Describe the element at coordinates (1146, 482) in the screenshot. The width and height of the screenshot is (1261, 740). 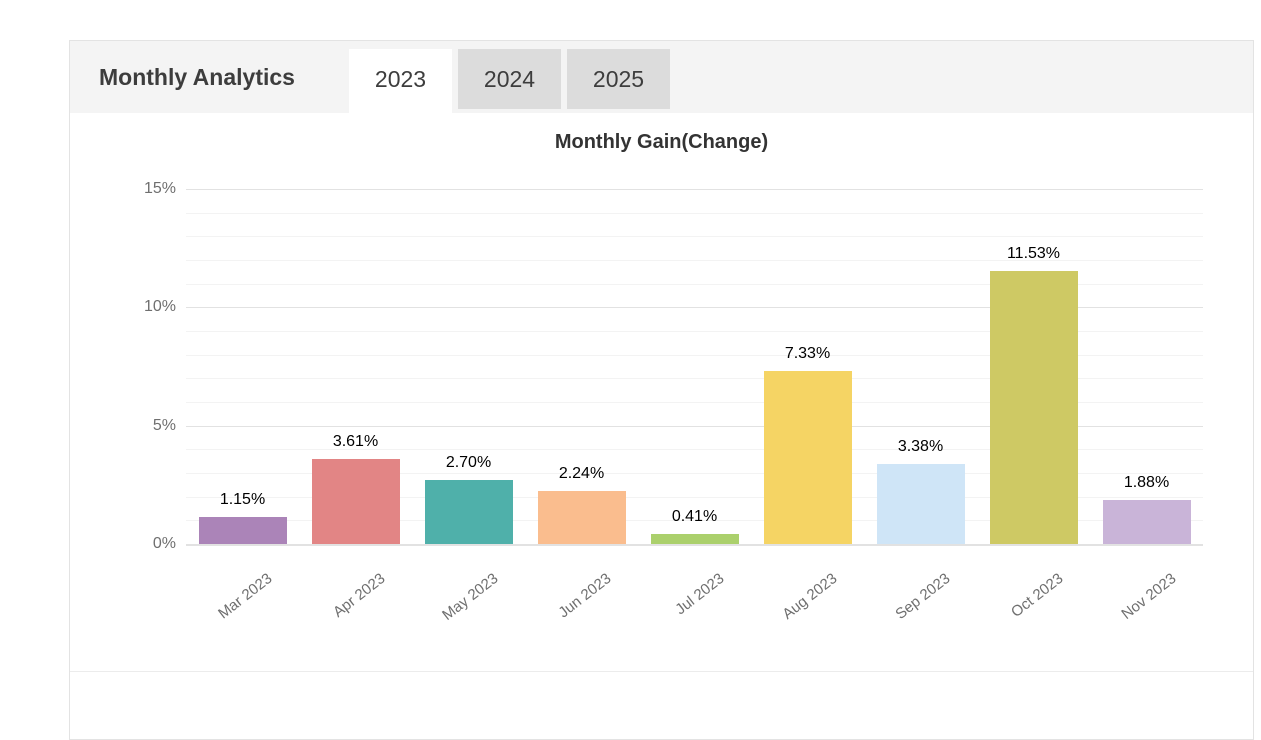
I see `bar-value-label: 1.88%` at that location.